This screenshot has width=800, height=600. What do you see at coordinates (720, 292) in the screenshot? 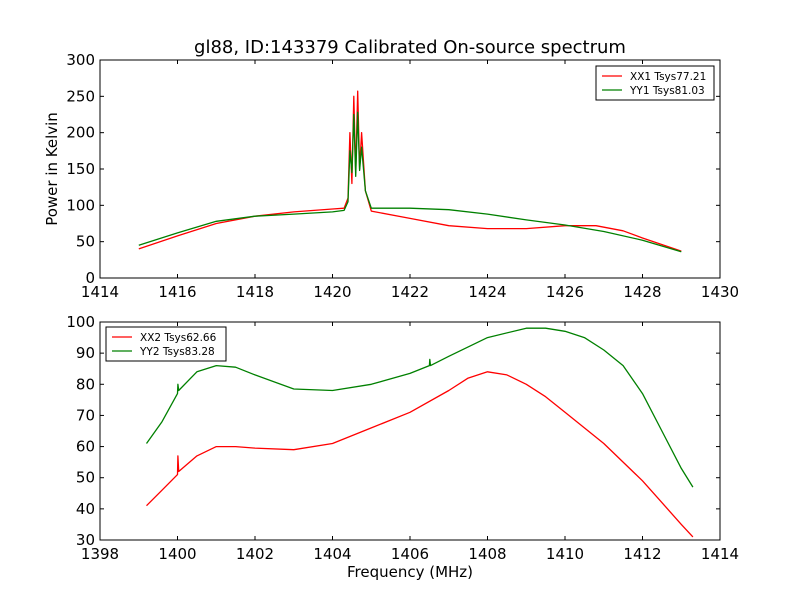
I see `x-tick-label: 1430` at bounding box center [720, 292].